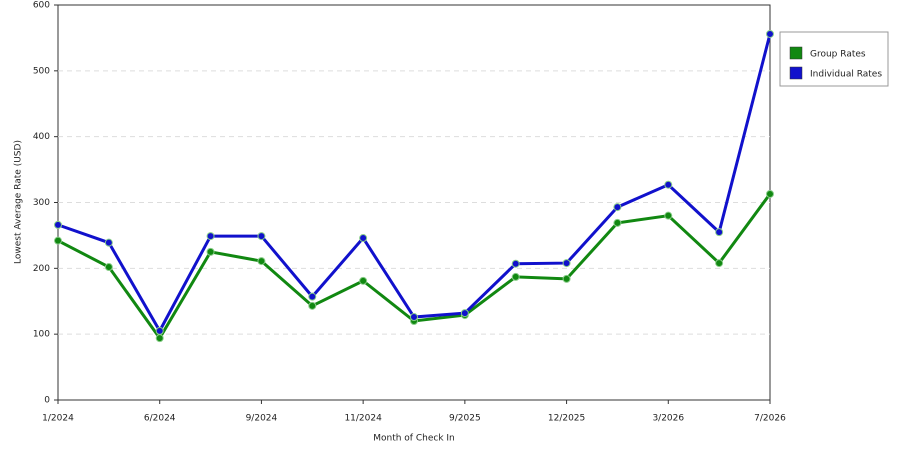 This screenshot has height=454, width=900. Describe the element at coordinates (838, 55) in the screenshot. I see `legend-label: Group Rates` at that location.